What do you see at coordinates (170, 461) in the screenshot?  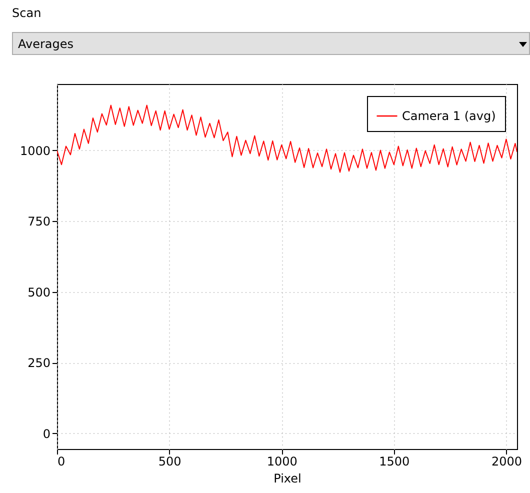 I see `x-tick-label: 500` at bounding box center [170, 461].